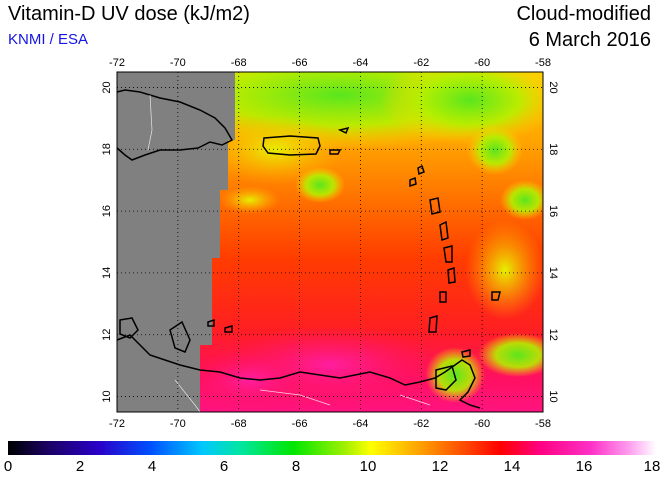 This screenshot has height=480, width=665. I want to click on lon-tick-bottom: -64, so click(360, 424).